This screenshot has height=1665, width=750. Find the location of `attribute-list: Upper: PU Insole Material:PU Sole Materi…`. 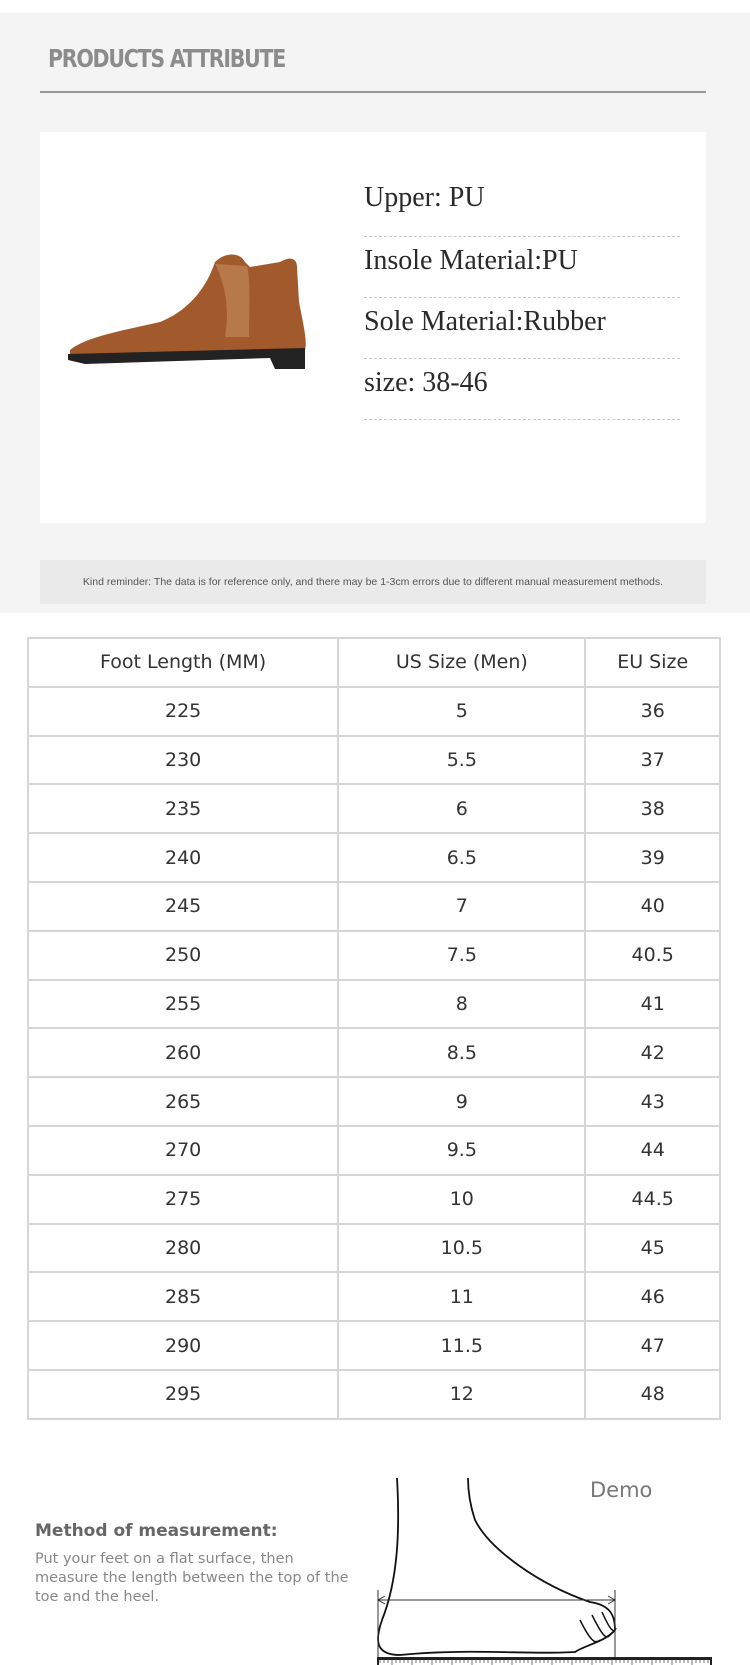

attribute-list: Upper: PU Insole Material:PU Sole Materi… is located at coordinates (522, 297).